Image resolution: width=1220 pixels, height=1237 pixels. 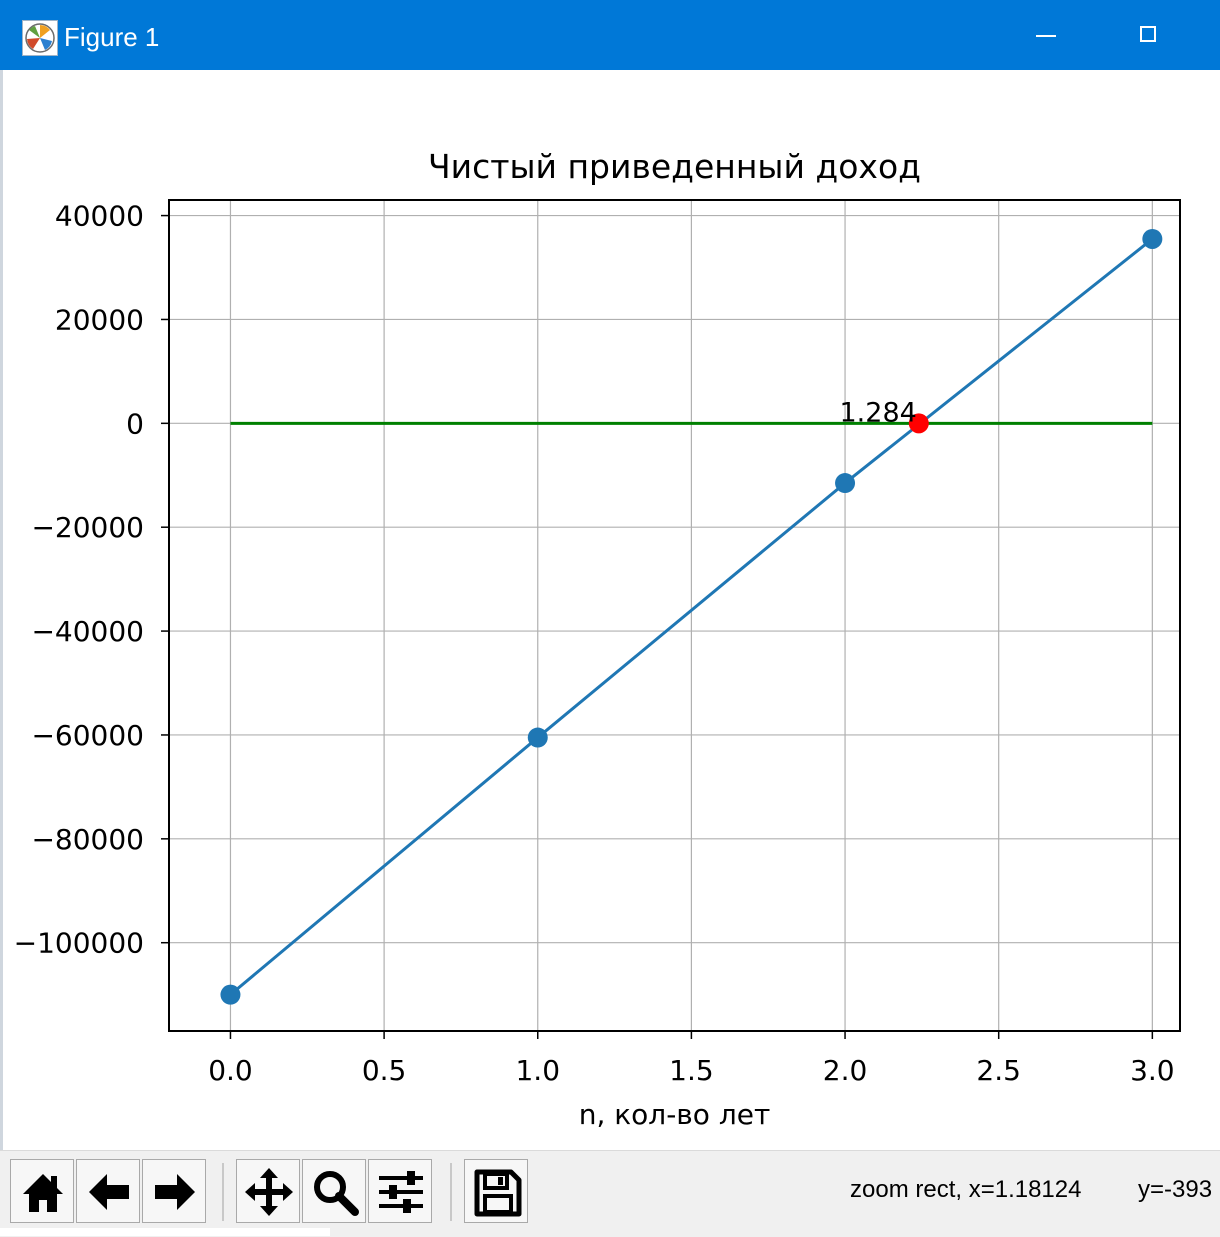 I want to click on minimize-button, so click(x=1045, y=35).